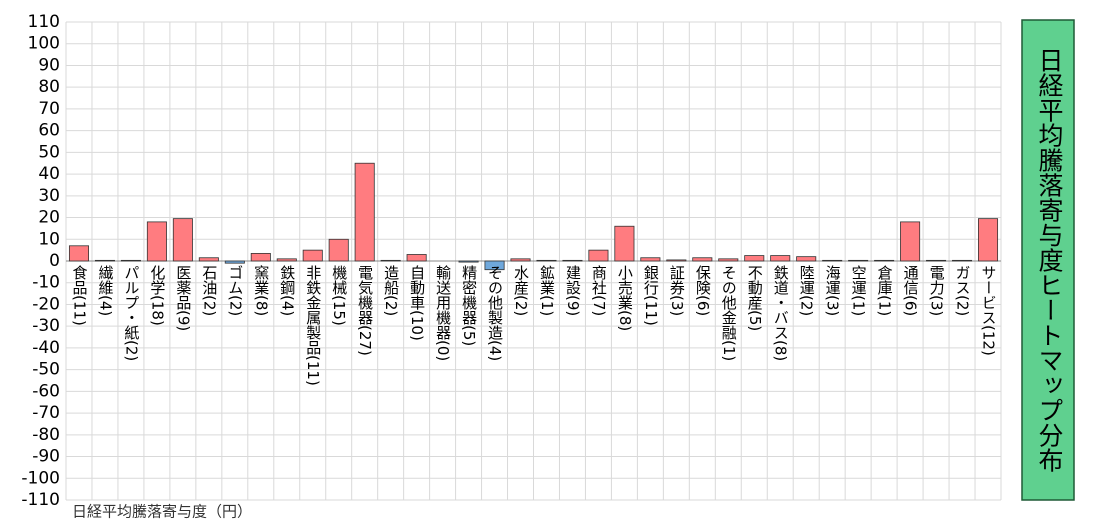  What do you see at coordinates (573, 290) in the screenshot?
I see `x-tick-label: 建設(9)` at bounding box center [573, 290].